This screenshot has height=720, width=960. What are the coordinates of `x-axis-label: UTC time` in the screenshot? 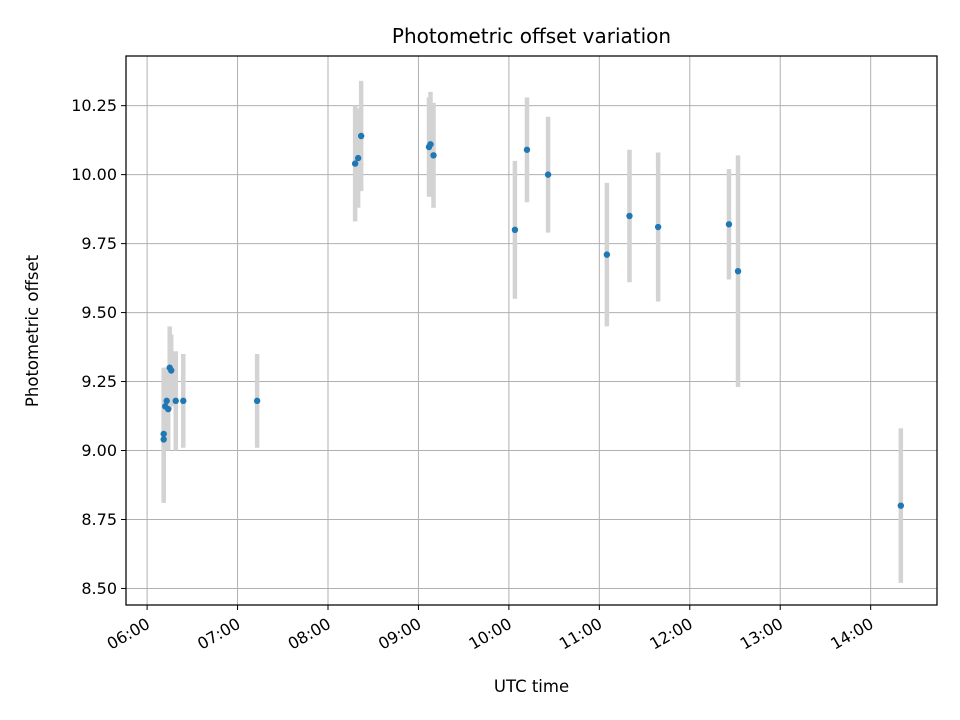 It's located at (531, 686).